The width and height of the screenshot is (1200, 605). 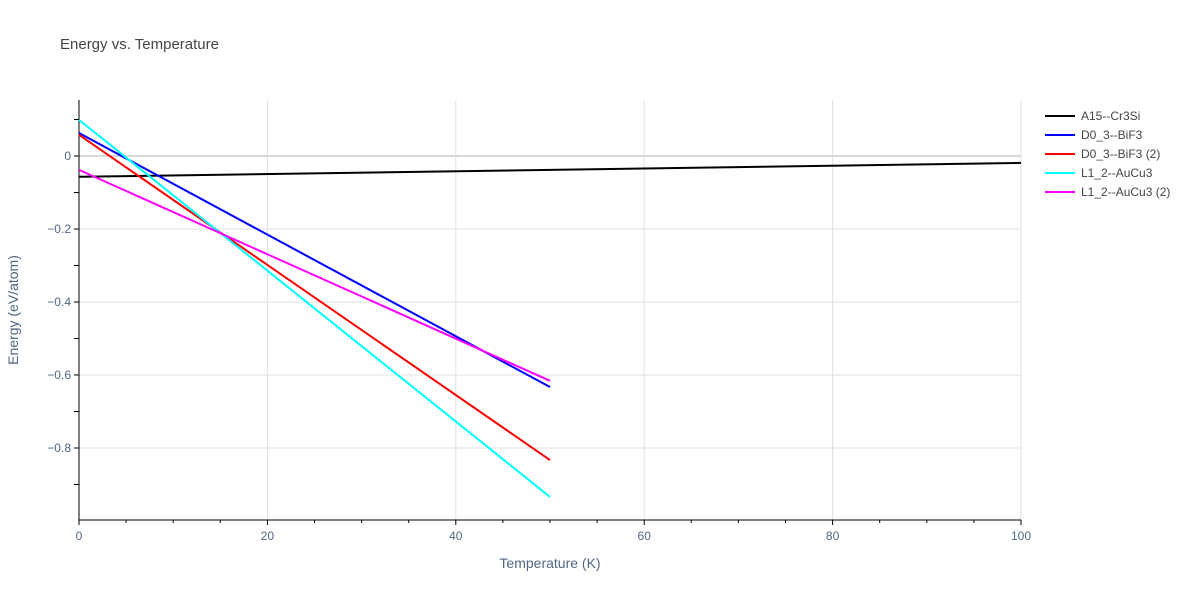 What do you see at coordinates (59, 375) in the screenshot?
I see `y-tick-label: −0.6` at bounding box center [59, 375].